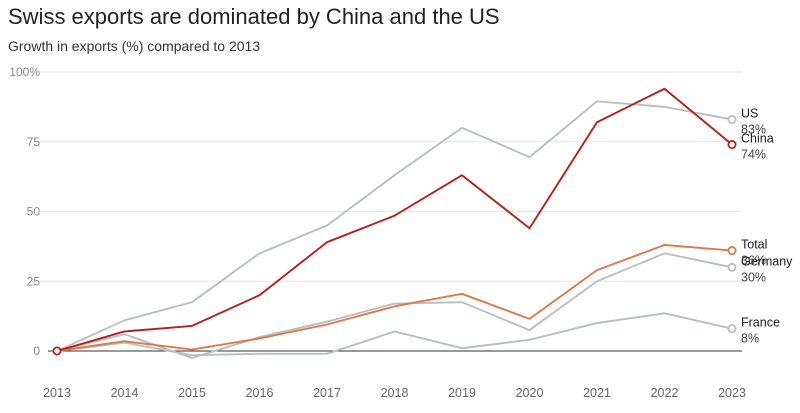 This screenshot has width=800, height=413. What do you see at coordinates (394, 334) in the screenshot?
I see `series-line-france` at bounding box center [394, 334].